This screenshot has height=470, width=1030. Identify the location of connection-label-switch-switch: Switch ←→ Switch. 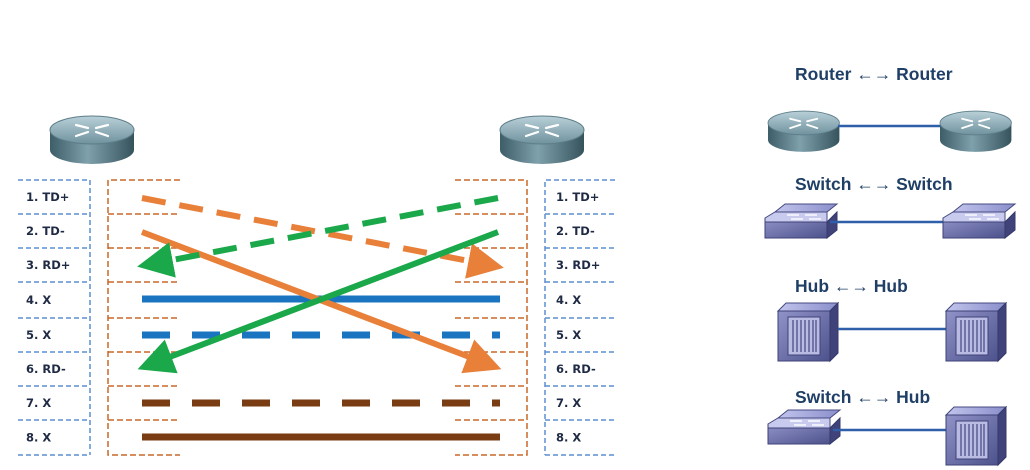
(874, 184).